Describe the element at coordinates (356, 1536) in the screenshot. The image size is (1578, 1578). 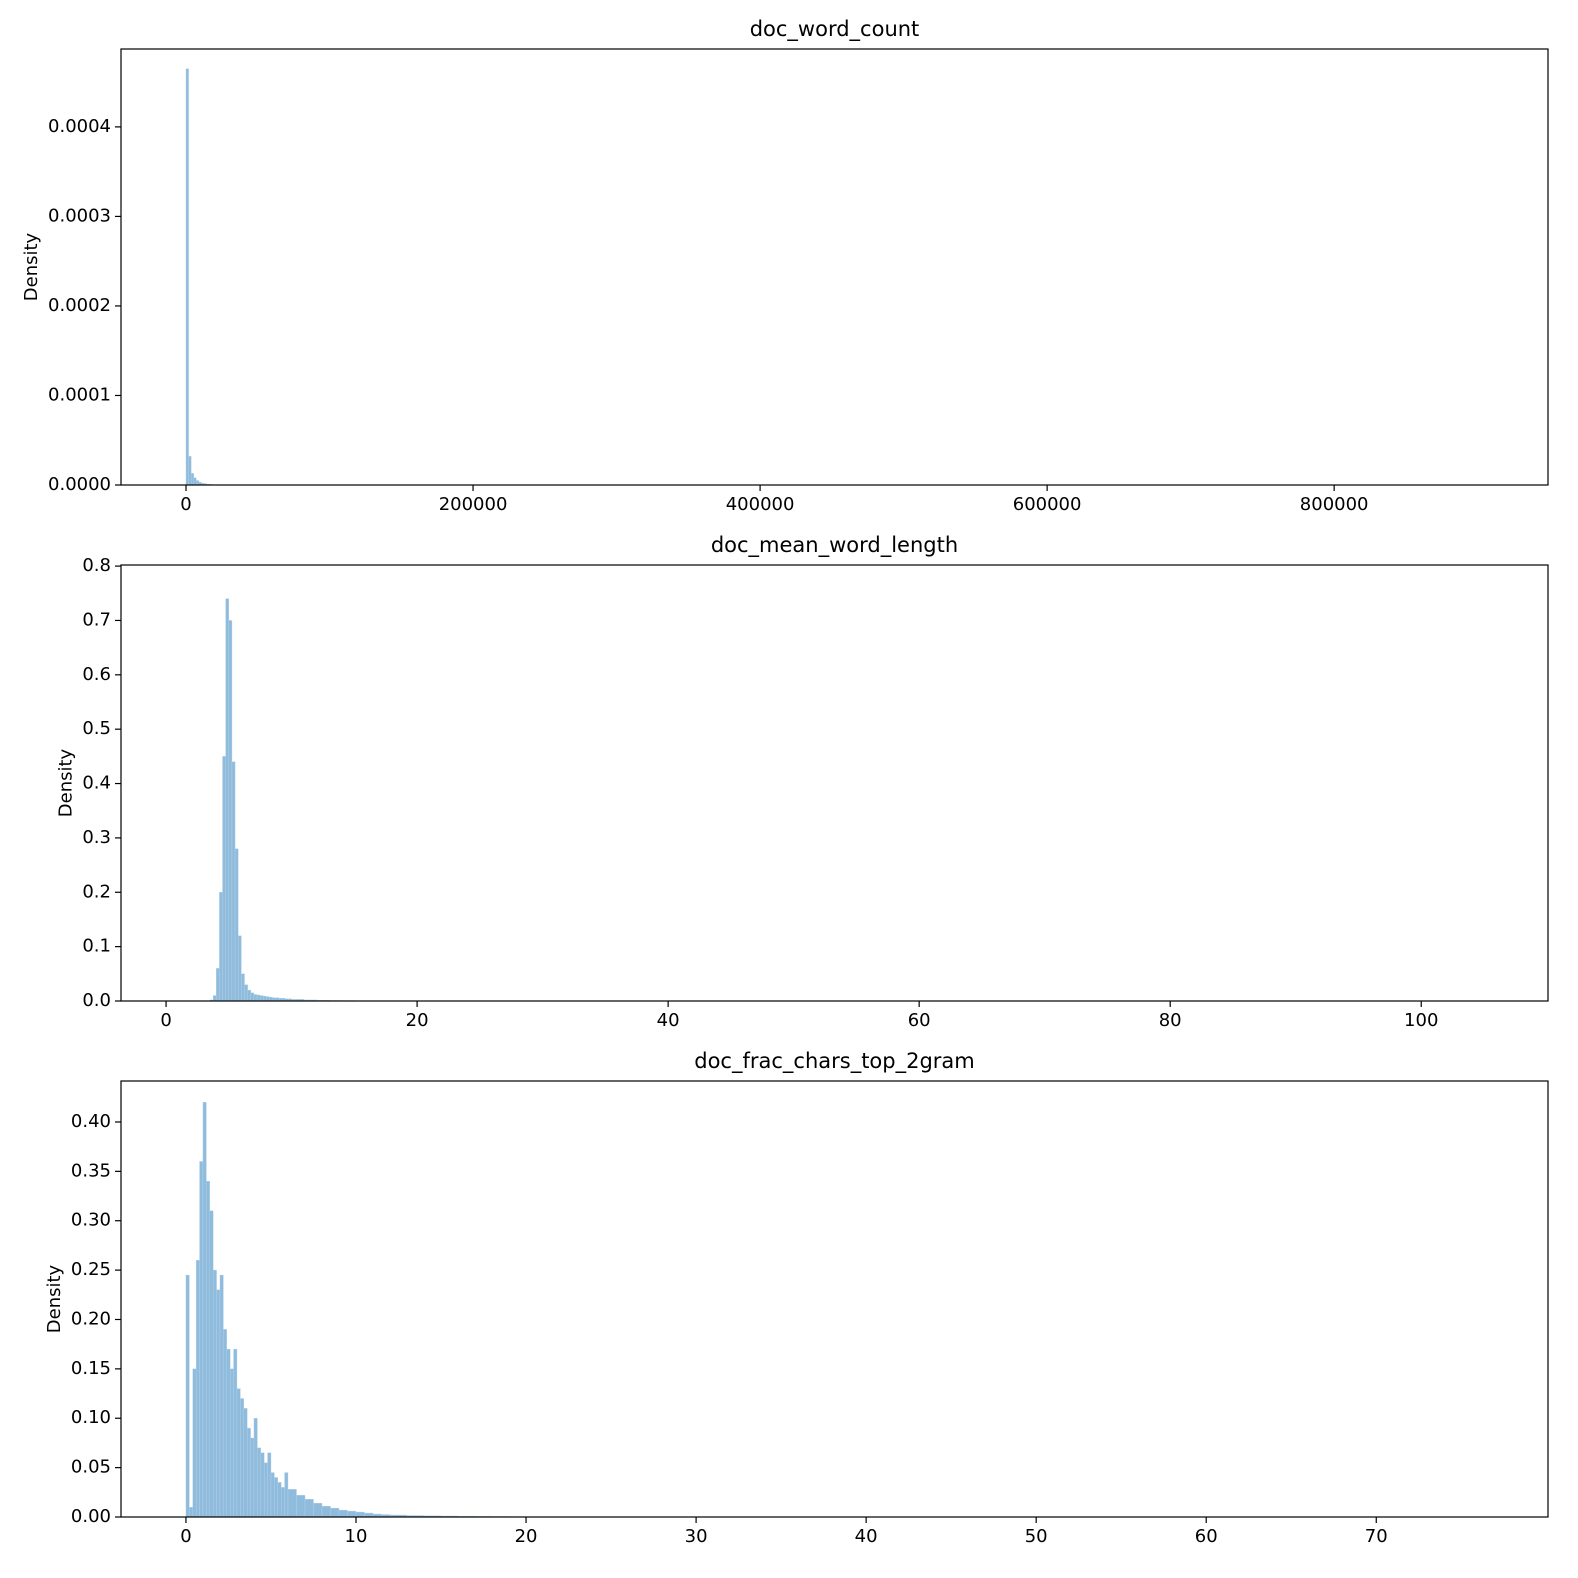
I see `x-tick-label: 10` at that location.